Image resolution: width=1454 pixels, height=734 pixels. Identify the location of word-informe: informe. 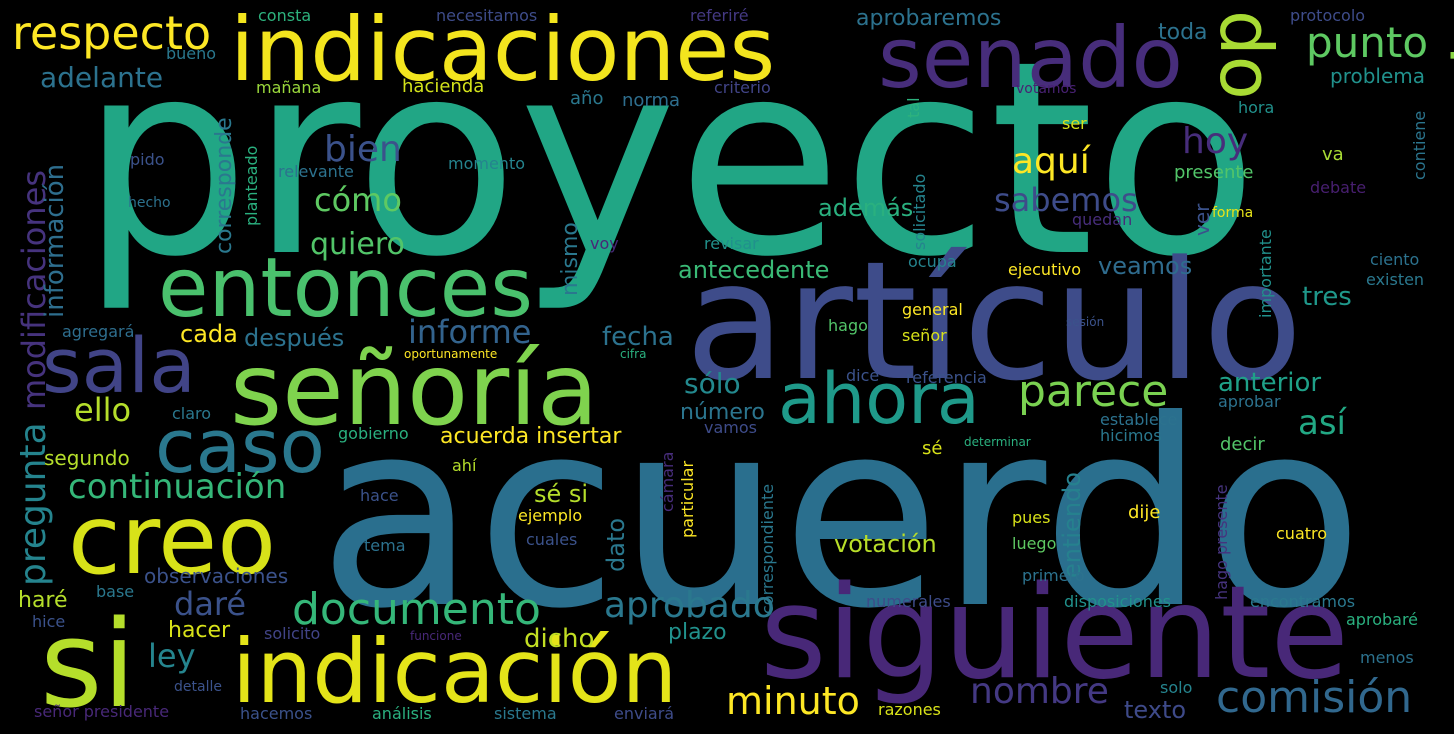
(470, 332).